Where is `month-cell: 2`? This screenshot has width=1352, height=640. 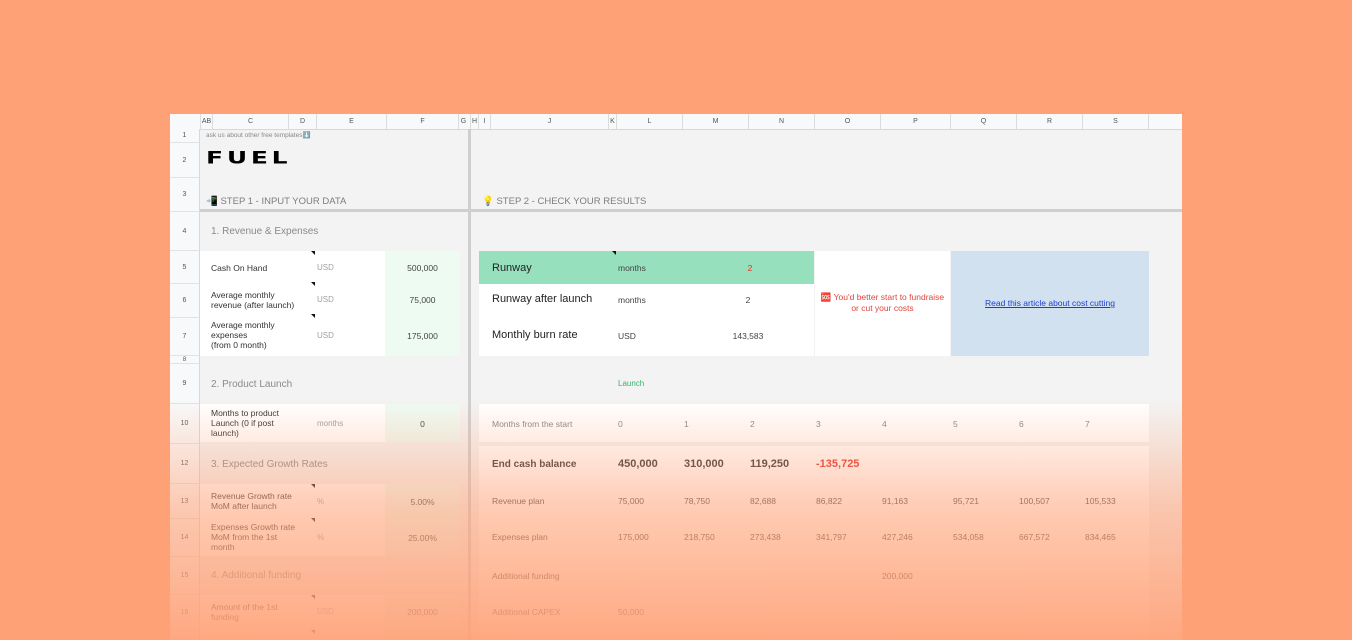
month-cell: 2 is located at coordinates (752, 424).